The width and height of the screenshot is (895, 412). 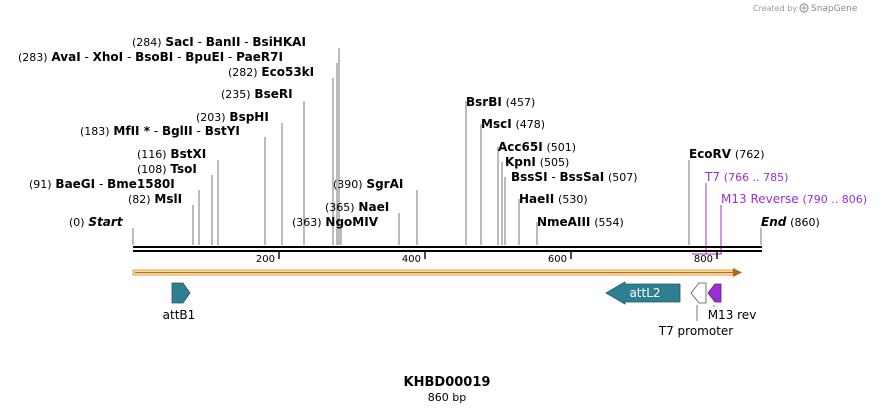 What do you see at coordinates (155, 199) in the screenshot?
I see `site-label-82: (82) MslI` at bounding box center [155, 199].